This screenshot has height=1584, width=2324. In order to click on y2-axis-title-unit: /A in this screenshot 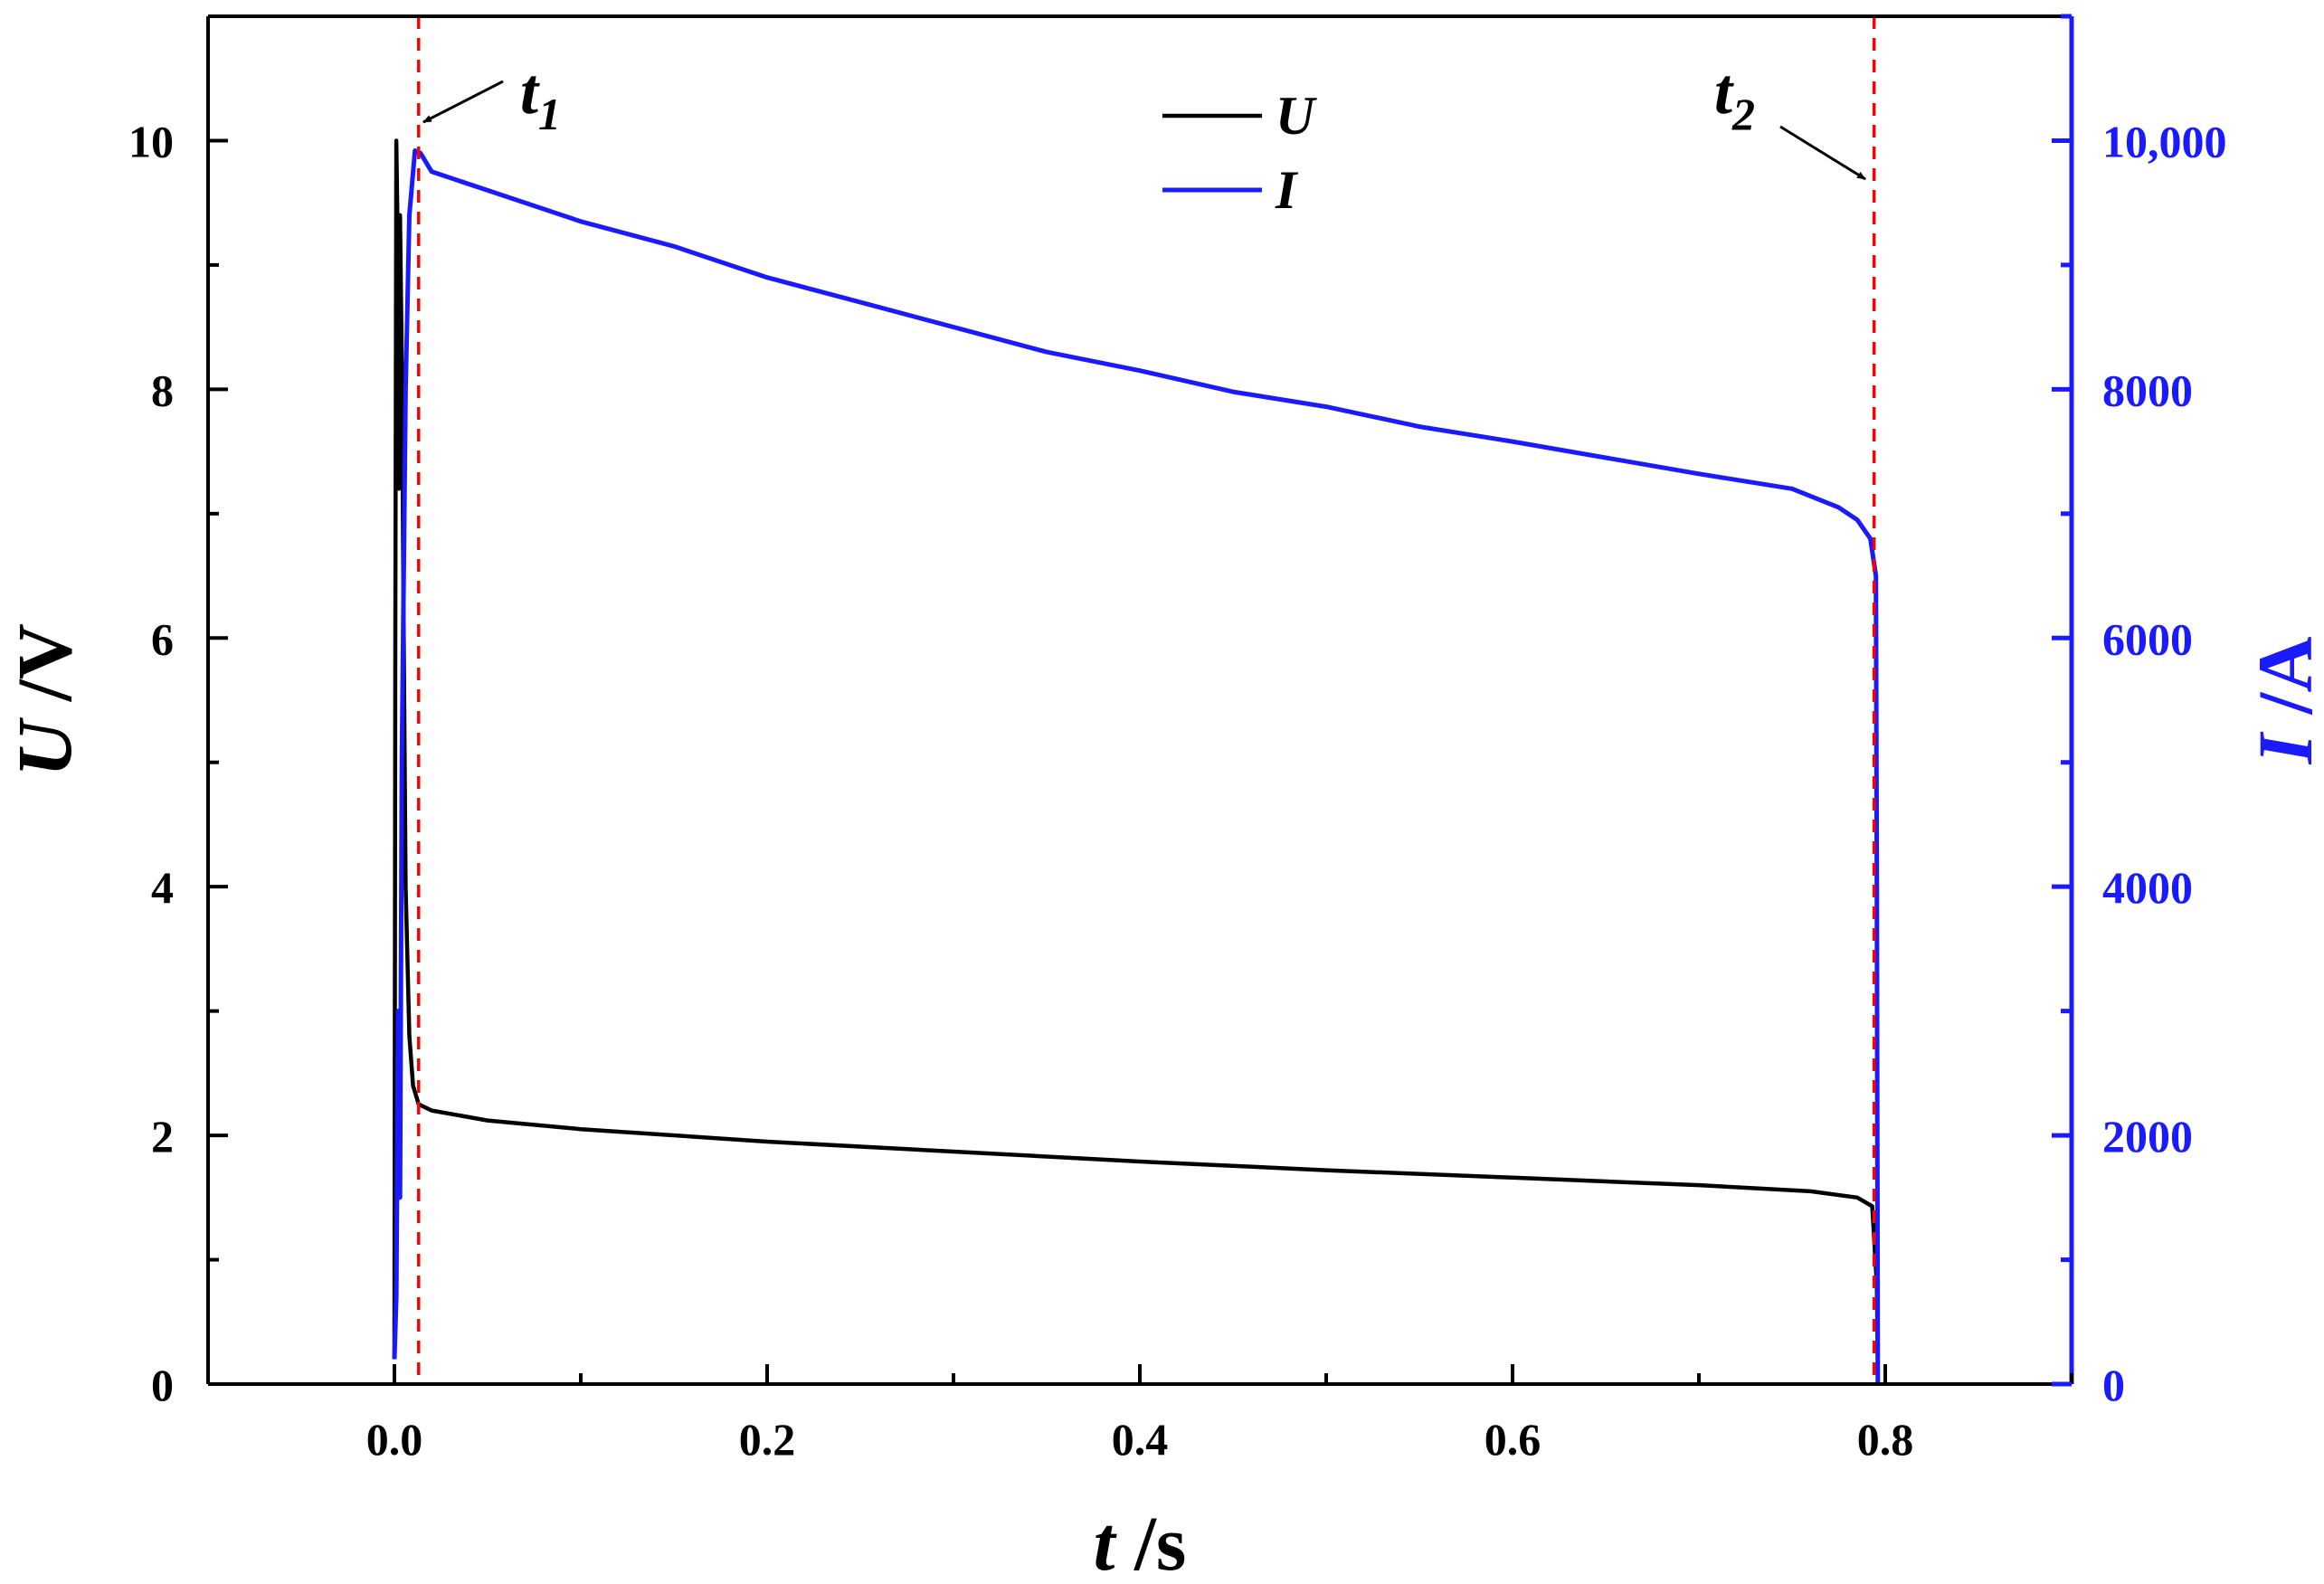, I will do `click(2283, 686)`.